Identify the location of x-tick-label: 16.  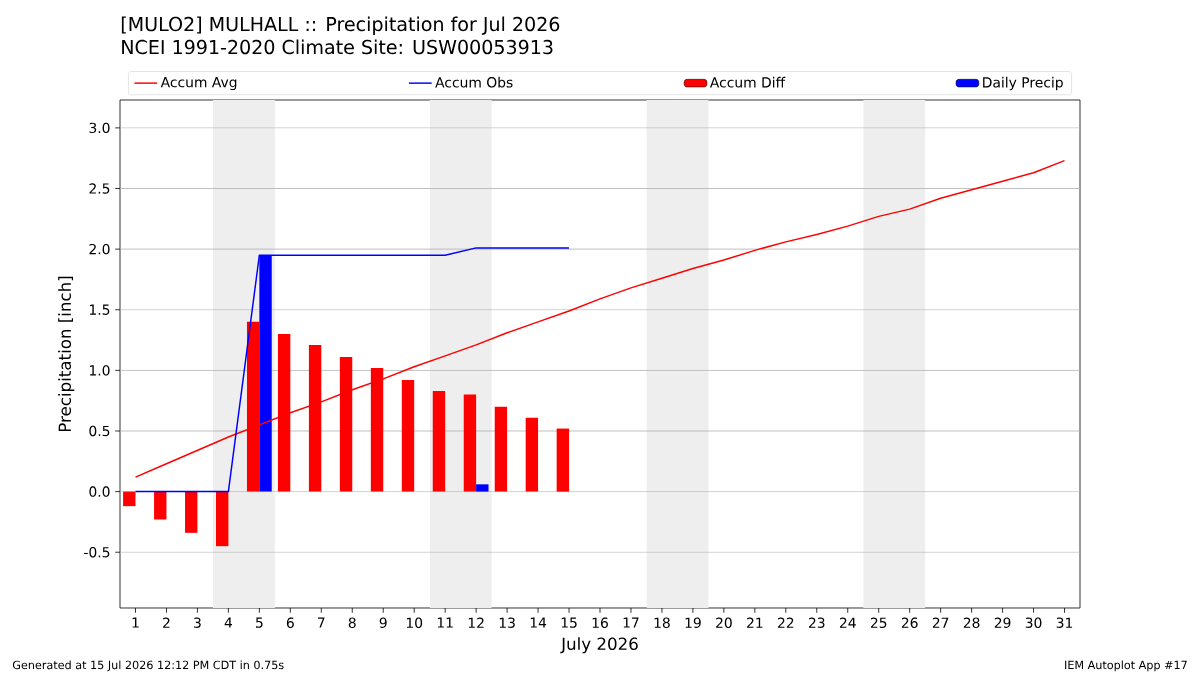
(600, 622).